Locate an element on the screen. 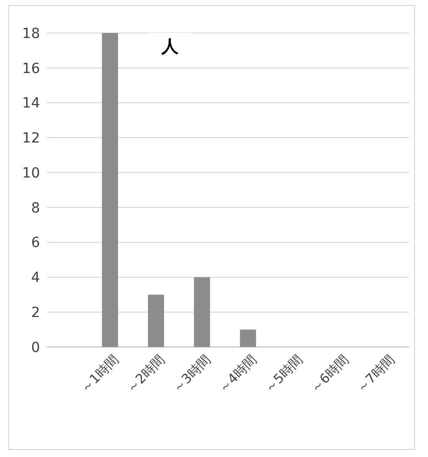  x-tick-label: ～1時間 is located at coordinates (100, 374).